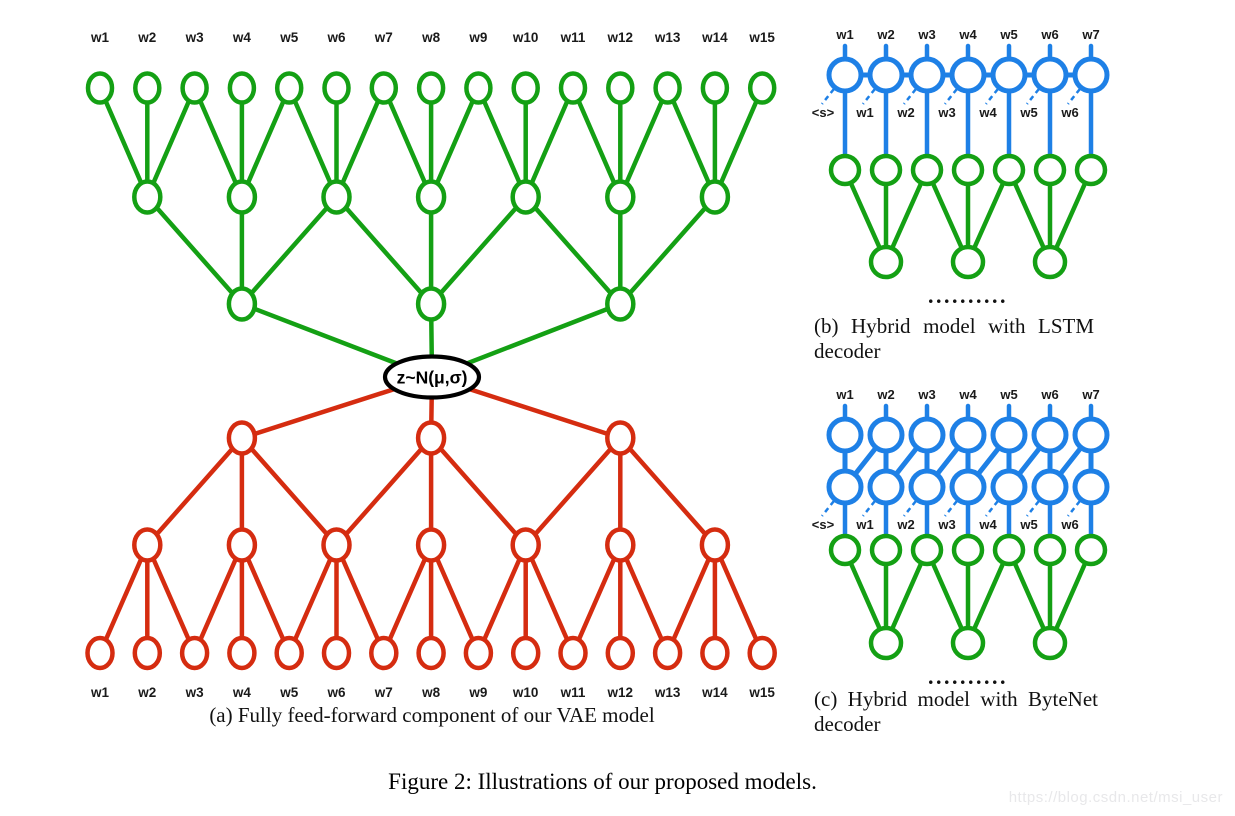  I want to click on decoder-word-label: w7, so click(1090, 394).